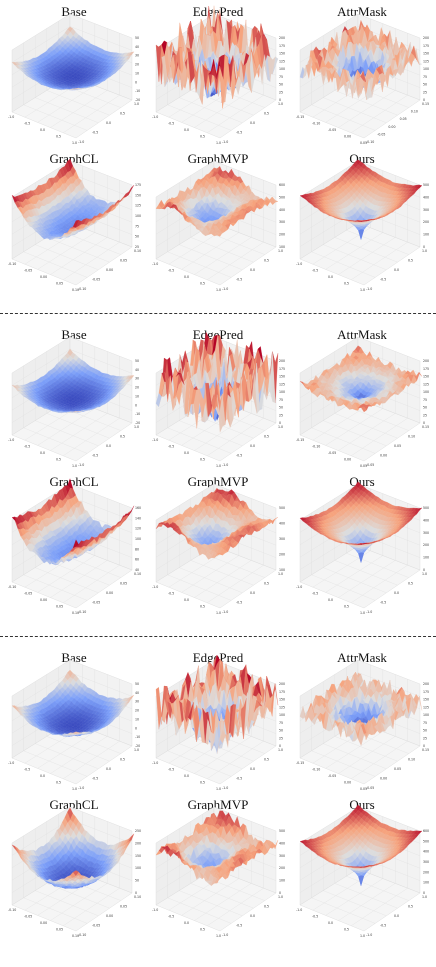  I want to click on x-tick-label: 0.10, so click(75, 290).